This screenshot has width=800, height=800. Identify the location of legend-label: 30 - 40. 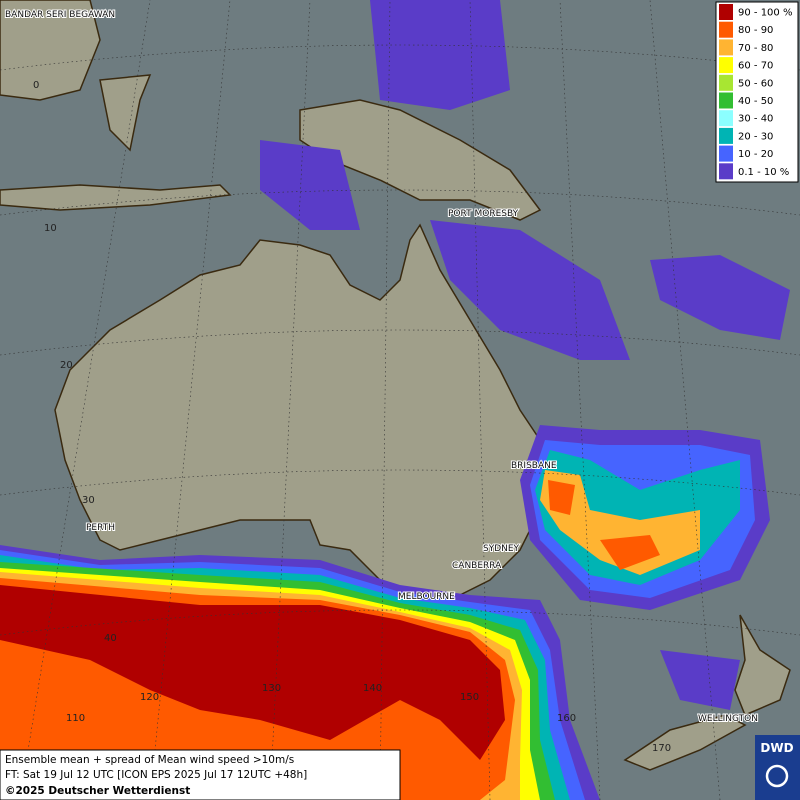
(755, 119).